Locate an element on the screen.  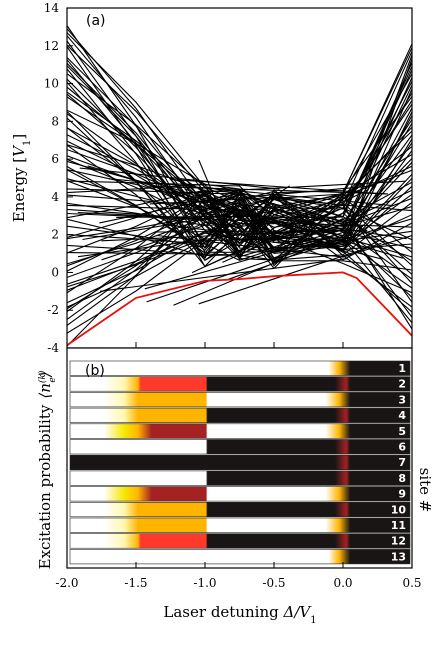
y-axis-symbol-b: ⟨n(k)e⟩ is located at coordinates (47, 384).